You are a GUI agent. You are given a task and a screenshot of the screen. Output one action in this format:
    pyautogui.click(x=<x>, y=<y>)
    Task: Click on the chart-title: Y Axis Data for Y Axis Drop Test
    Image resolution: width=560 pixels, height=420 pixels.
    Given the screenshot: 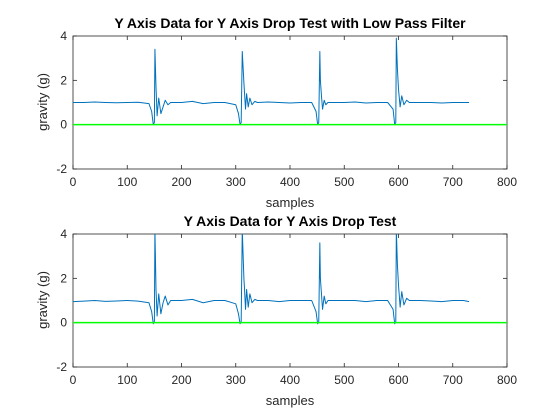 What is the action you would take?
    pyautogui.click(x=290, y=221)
    